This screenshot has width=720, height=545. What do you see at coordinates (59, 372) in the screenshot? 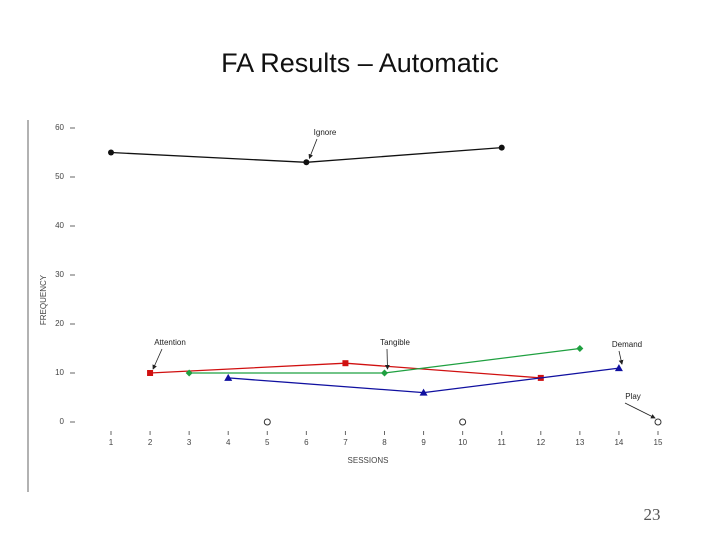
I see `y-tick-label: 10` at bounding box center [59, 372].